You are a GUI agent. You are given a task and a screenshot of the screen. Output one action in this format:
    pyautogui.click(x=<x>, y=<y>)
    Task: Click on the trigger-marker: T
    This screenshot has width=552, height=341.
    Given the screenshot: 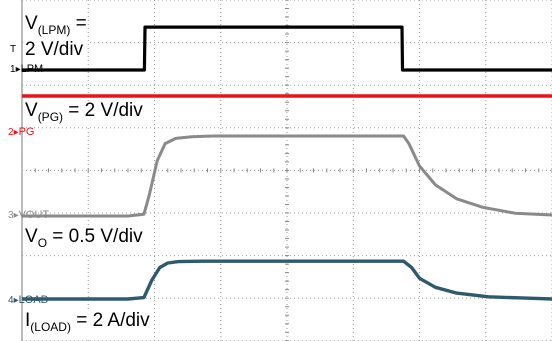 What is the action you would take?
    pyautogui.click(x=13, y=49)
    